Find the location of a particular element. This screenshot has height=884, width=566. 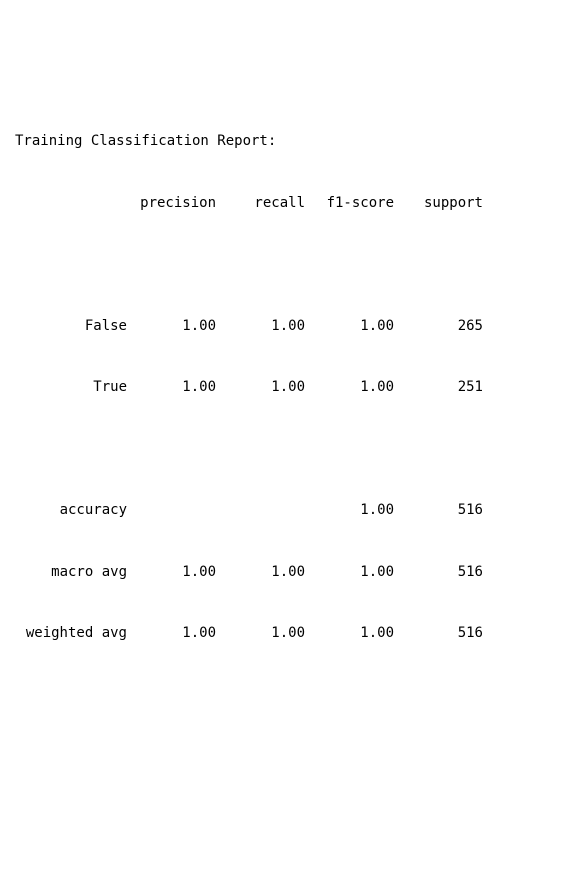

header-precision: precision is located at coordinates (178, 202).